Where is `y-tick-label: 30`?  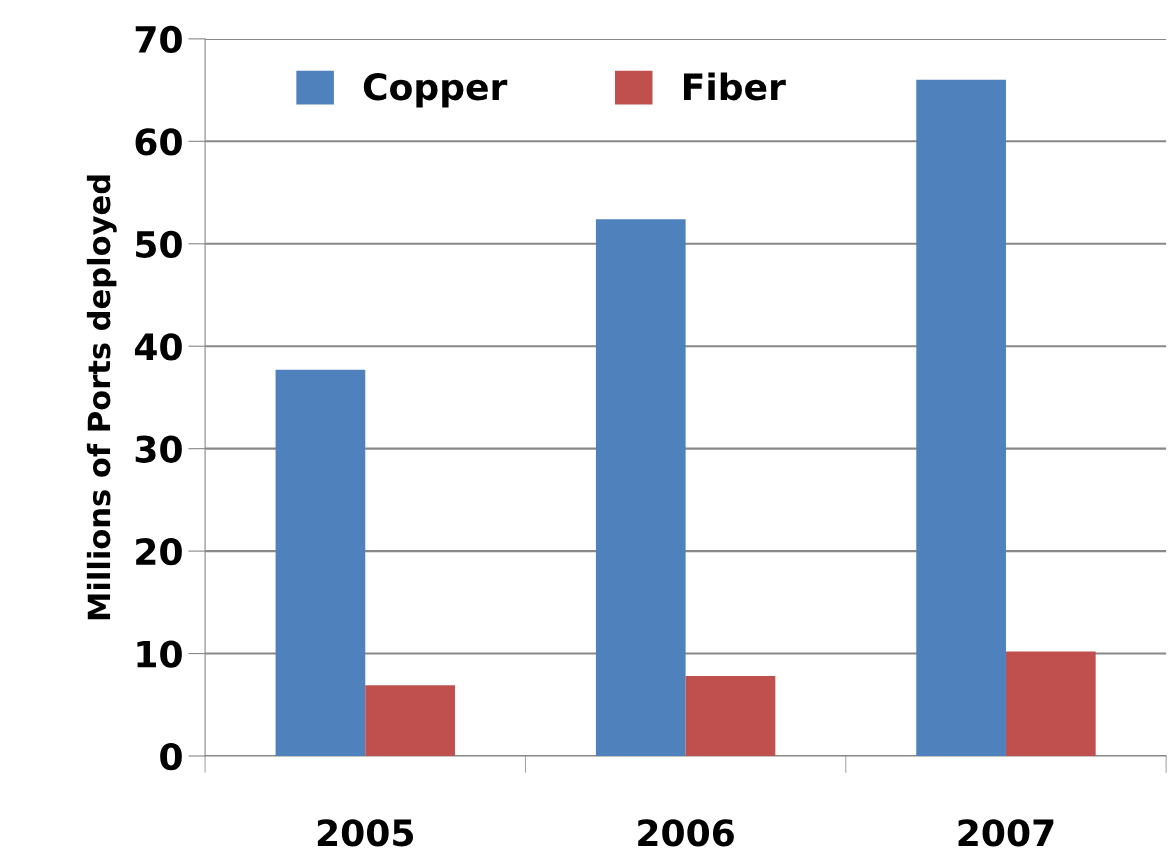
y-tick-label: 30 is located at coordinates (158, 449).